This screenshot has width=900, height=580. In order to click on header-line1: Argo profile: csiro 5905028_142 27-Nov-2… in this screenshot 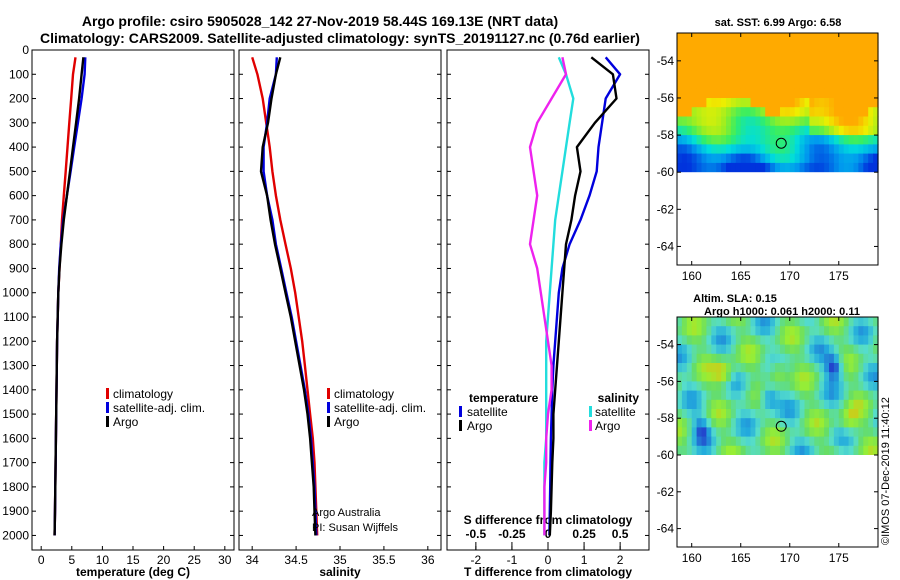, I will do `click(320, 21)`.